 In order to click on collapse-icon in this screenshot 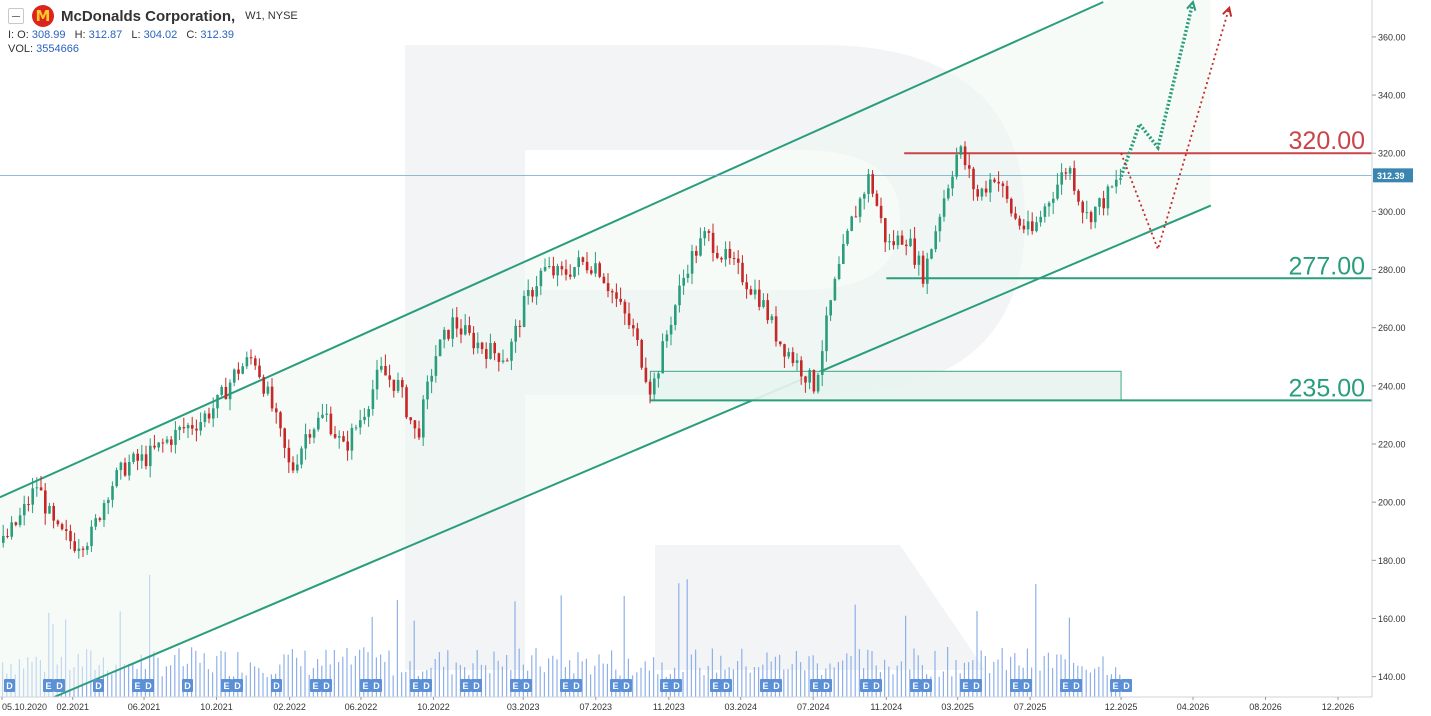, I will do `click(16, 16)`.